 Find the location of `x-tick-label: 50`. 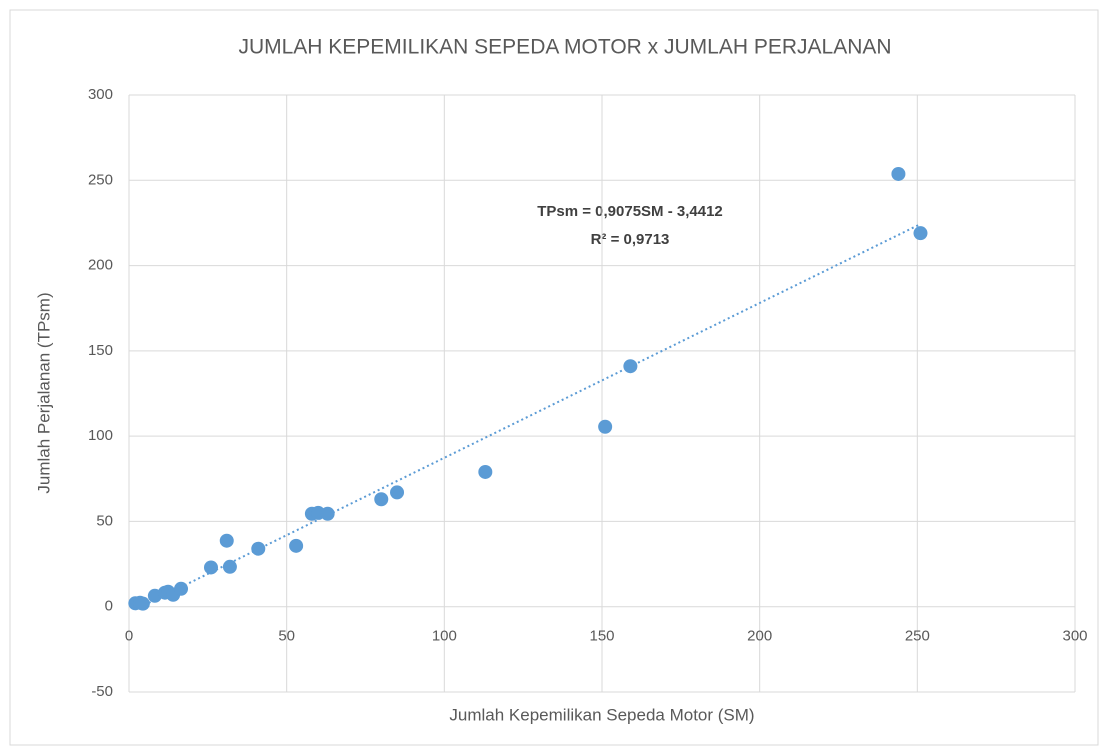

x-tick-label: 50 is located at coordinates (286, 636).